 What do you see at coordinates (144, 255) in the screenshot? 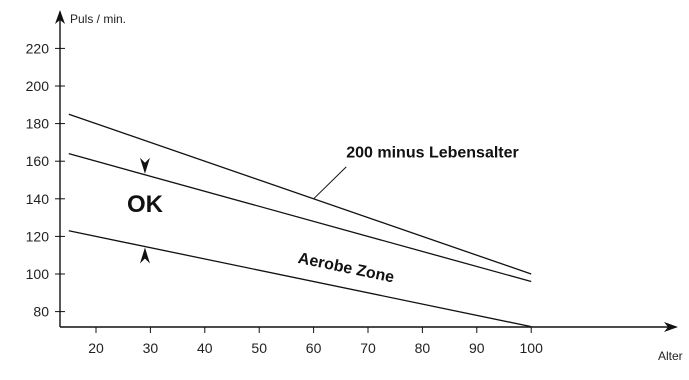
I see `arrow-up-icon` at bounding box center [144, 255].